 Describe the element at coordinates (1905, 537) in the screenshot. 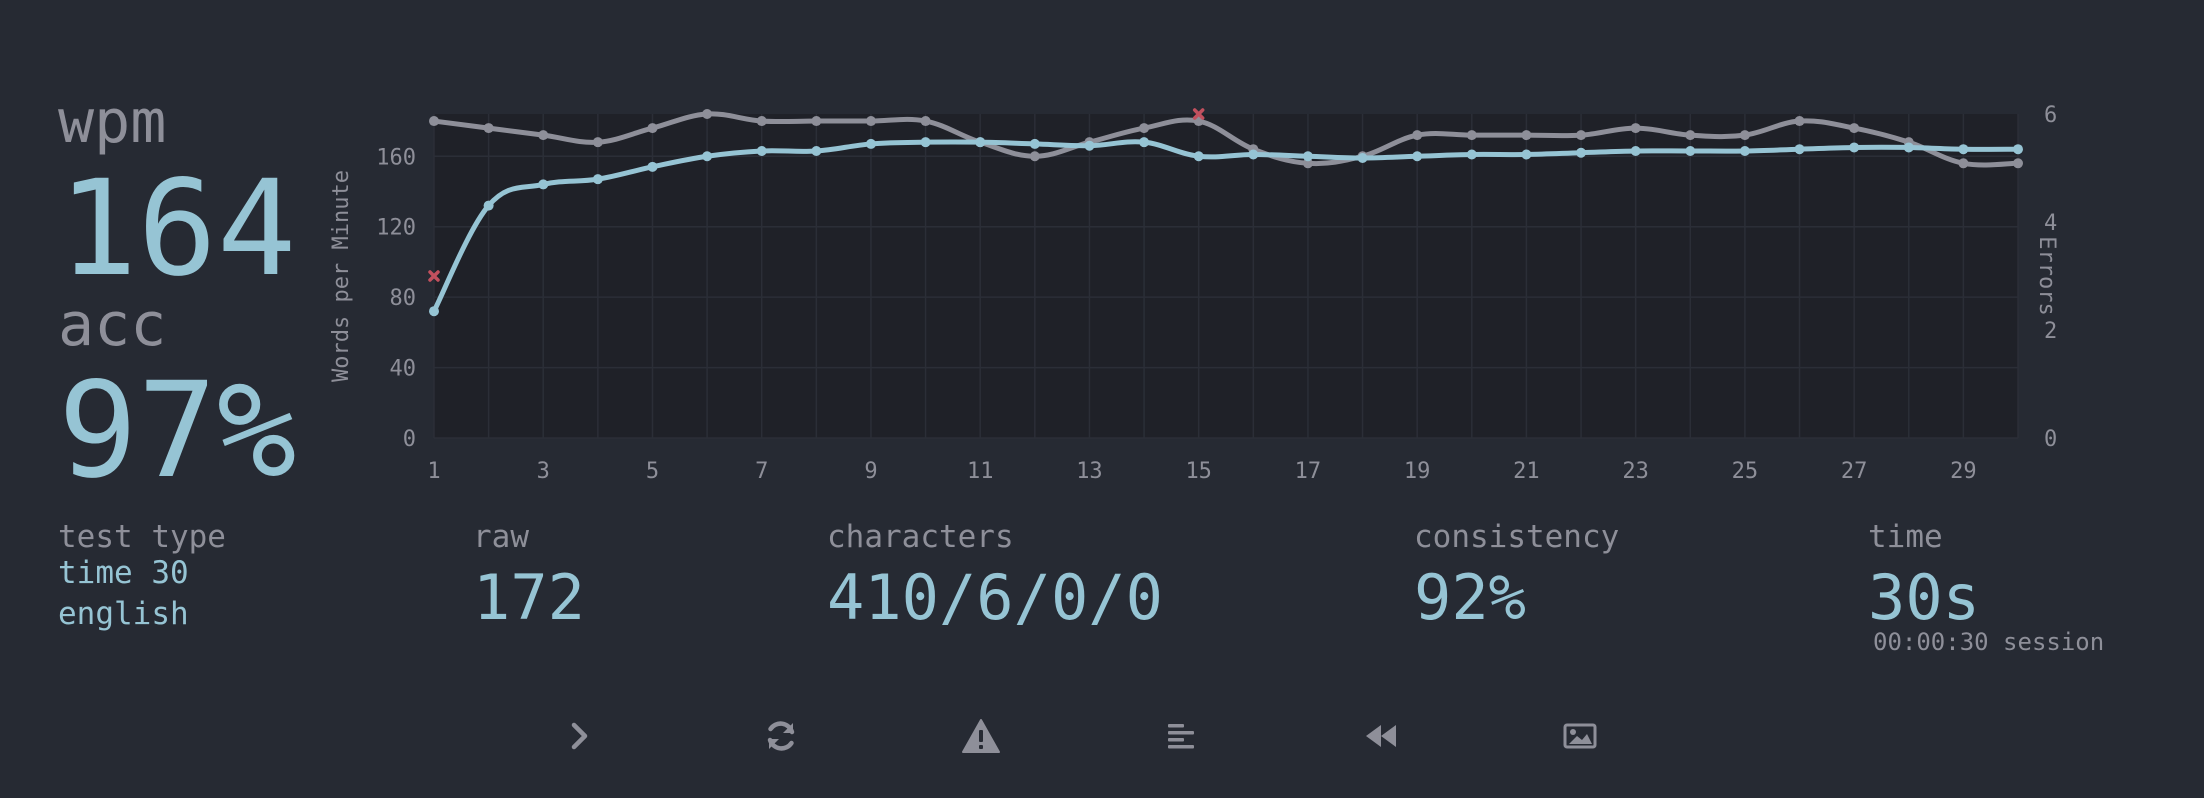

I see `time-label: time` at that location.